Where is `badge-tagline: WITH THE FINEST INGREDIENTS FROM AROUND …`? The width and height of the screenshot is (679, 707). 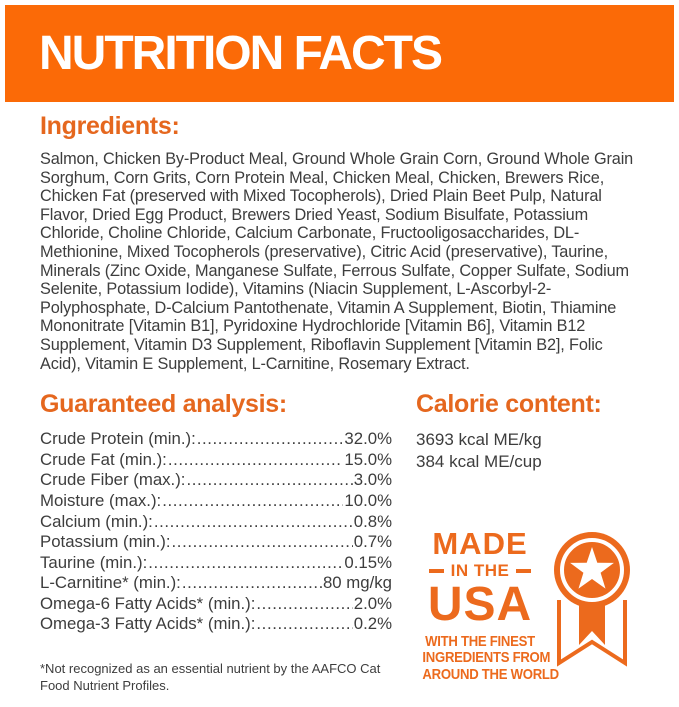
badge-tagline: WITH THE FINEST INGREDIENTS FROM AROUND … is located at coordinates (490, 658).